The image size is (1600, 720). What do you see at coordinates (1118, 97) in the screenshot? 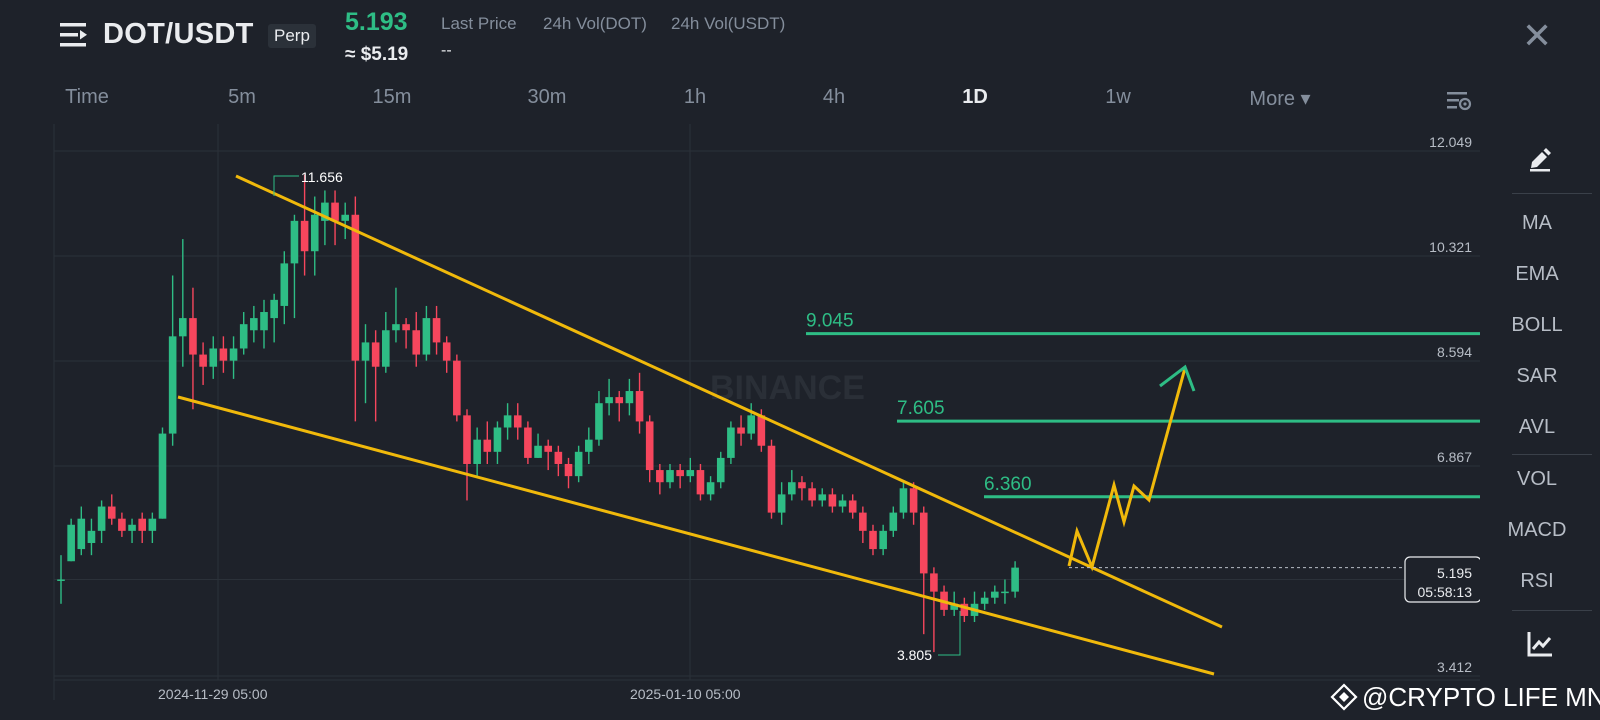
I see `tab-1w: 1w` at bounding box center [1118, 97].